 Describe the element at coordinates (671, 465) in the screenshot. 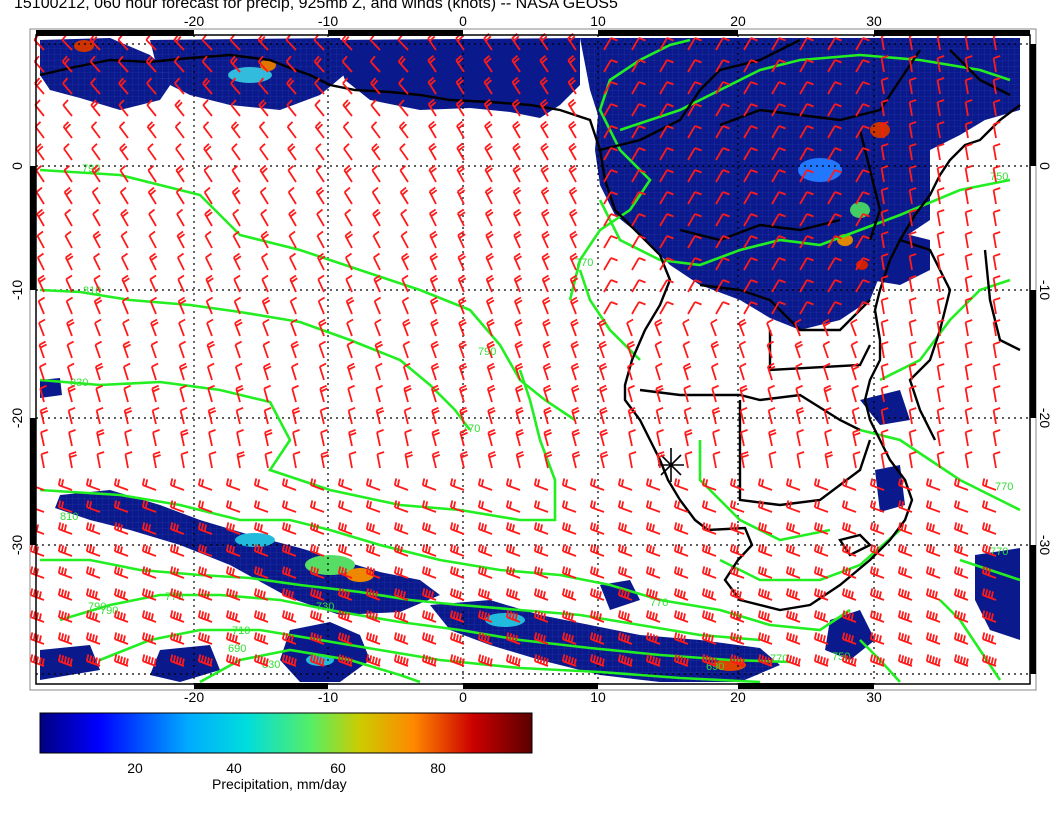

I see `cross-marker` at that location.